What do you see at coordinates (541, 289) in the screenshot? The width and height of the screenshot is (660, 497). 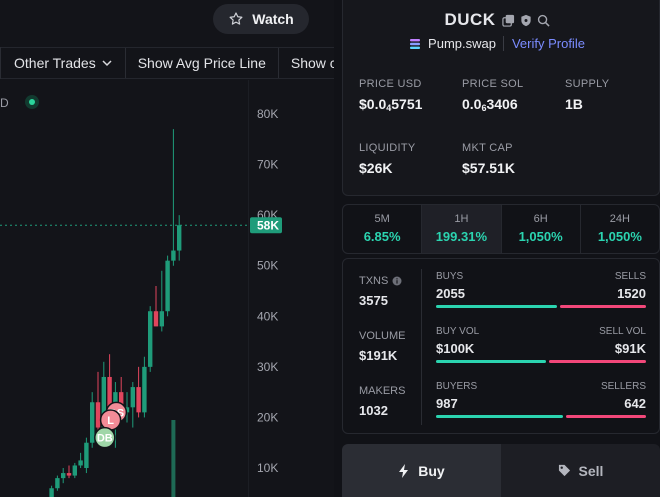 I see `buys-sells-row: BUYS SELLS 2055 1520` at bounding box center [541, 289].